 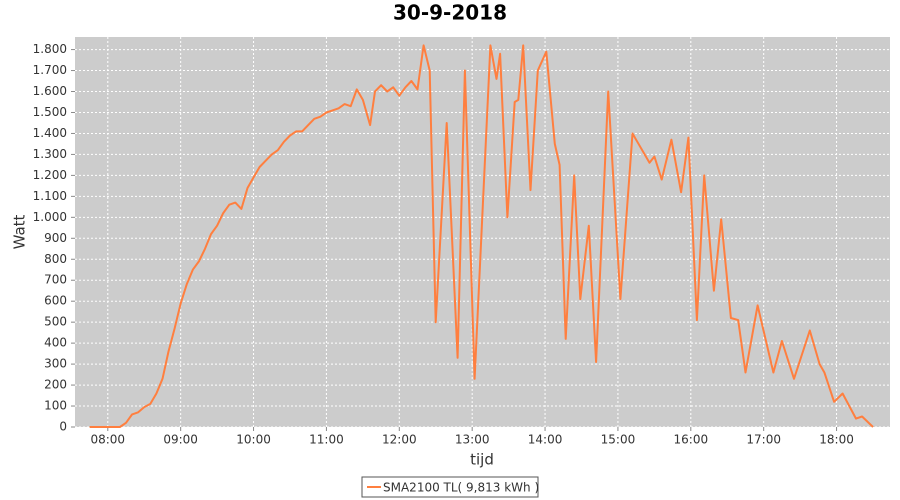 What do you see at coordinates (836, 440) in the screenshot?
I see `x-tick-label: 18:00` at bounding box center [836, 440].